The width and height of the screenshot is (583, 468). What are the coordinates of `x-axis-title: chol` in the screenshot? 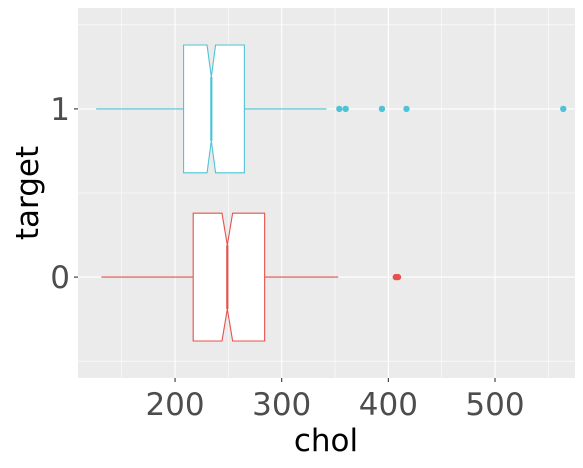 It's located at (326, 441).